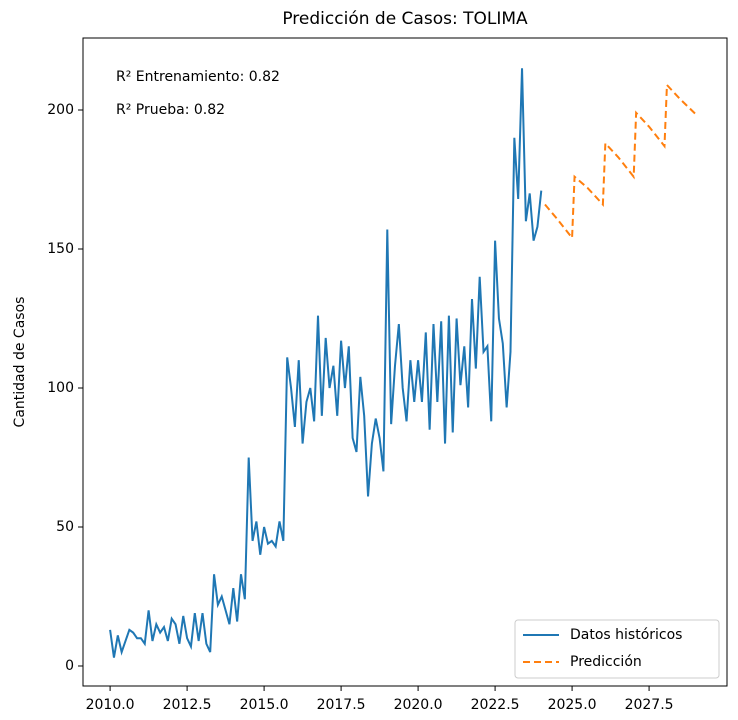 This screenshot has width=738, height=720. I want to click on legend-box, so click(617, 649).